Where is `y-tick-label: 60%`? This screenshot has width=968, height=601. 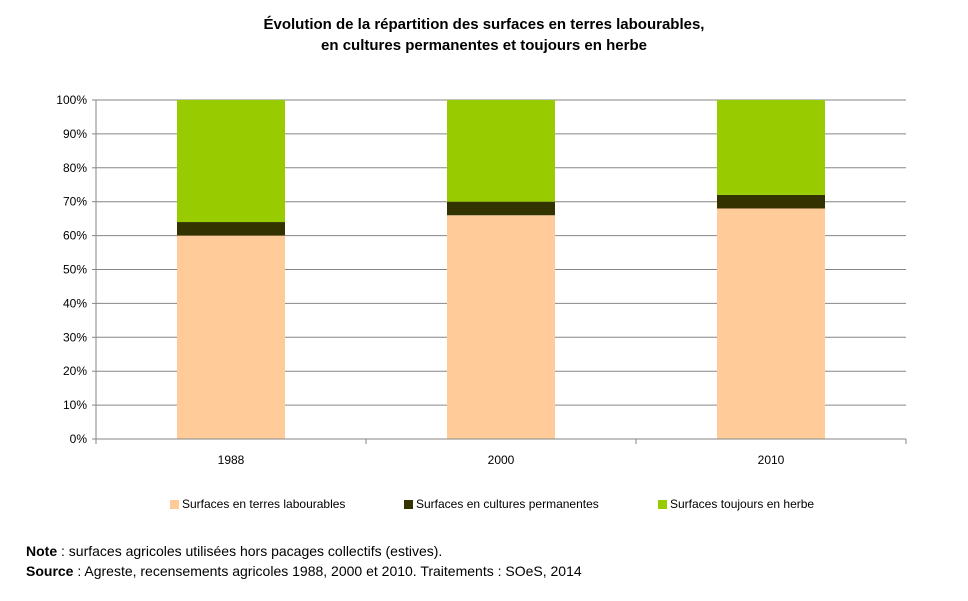 y-tick-label: 60% is located at coordinates (75, 236).